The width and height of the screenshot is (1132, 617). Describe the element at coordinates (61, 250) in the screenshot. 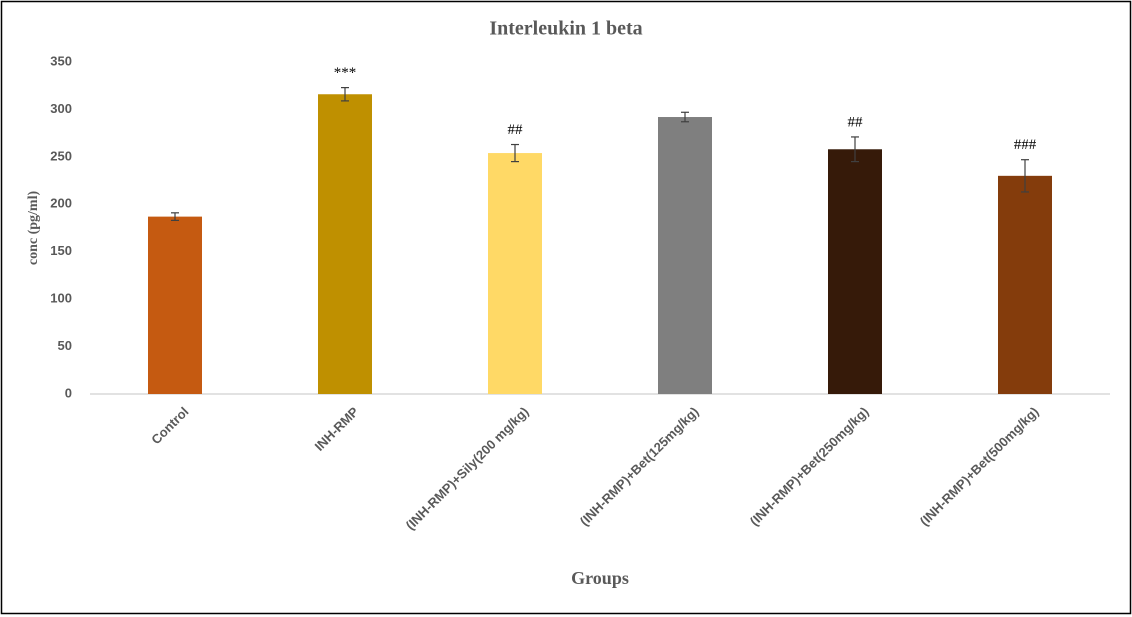

I see `y-tick-label: 150` at that location.